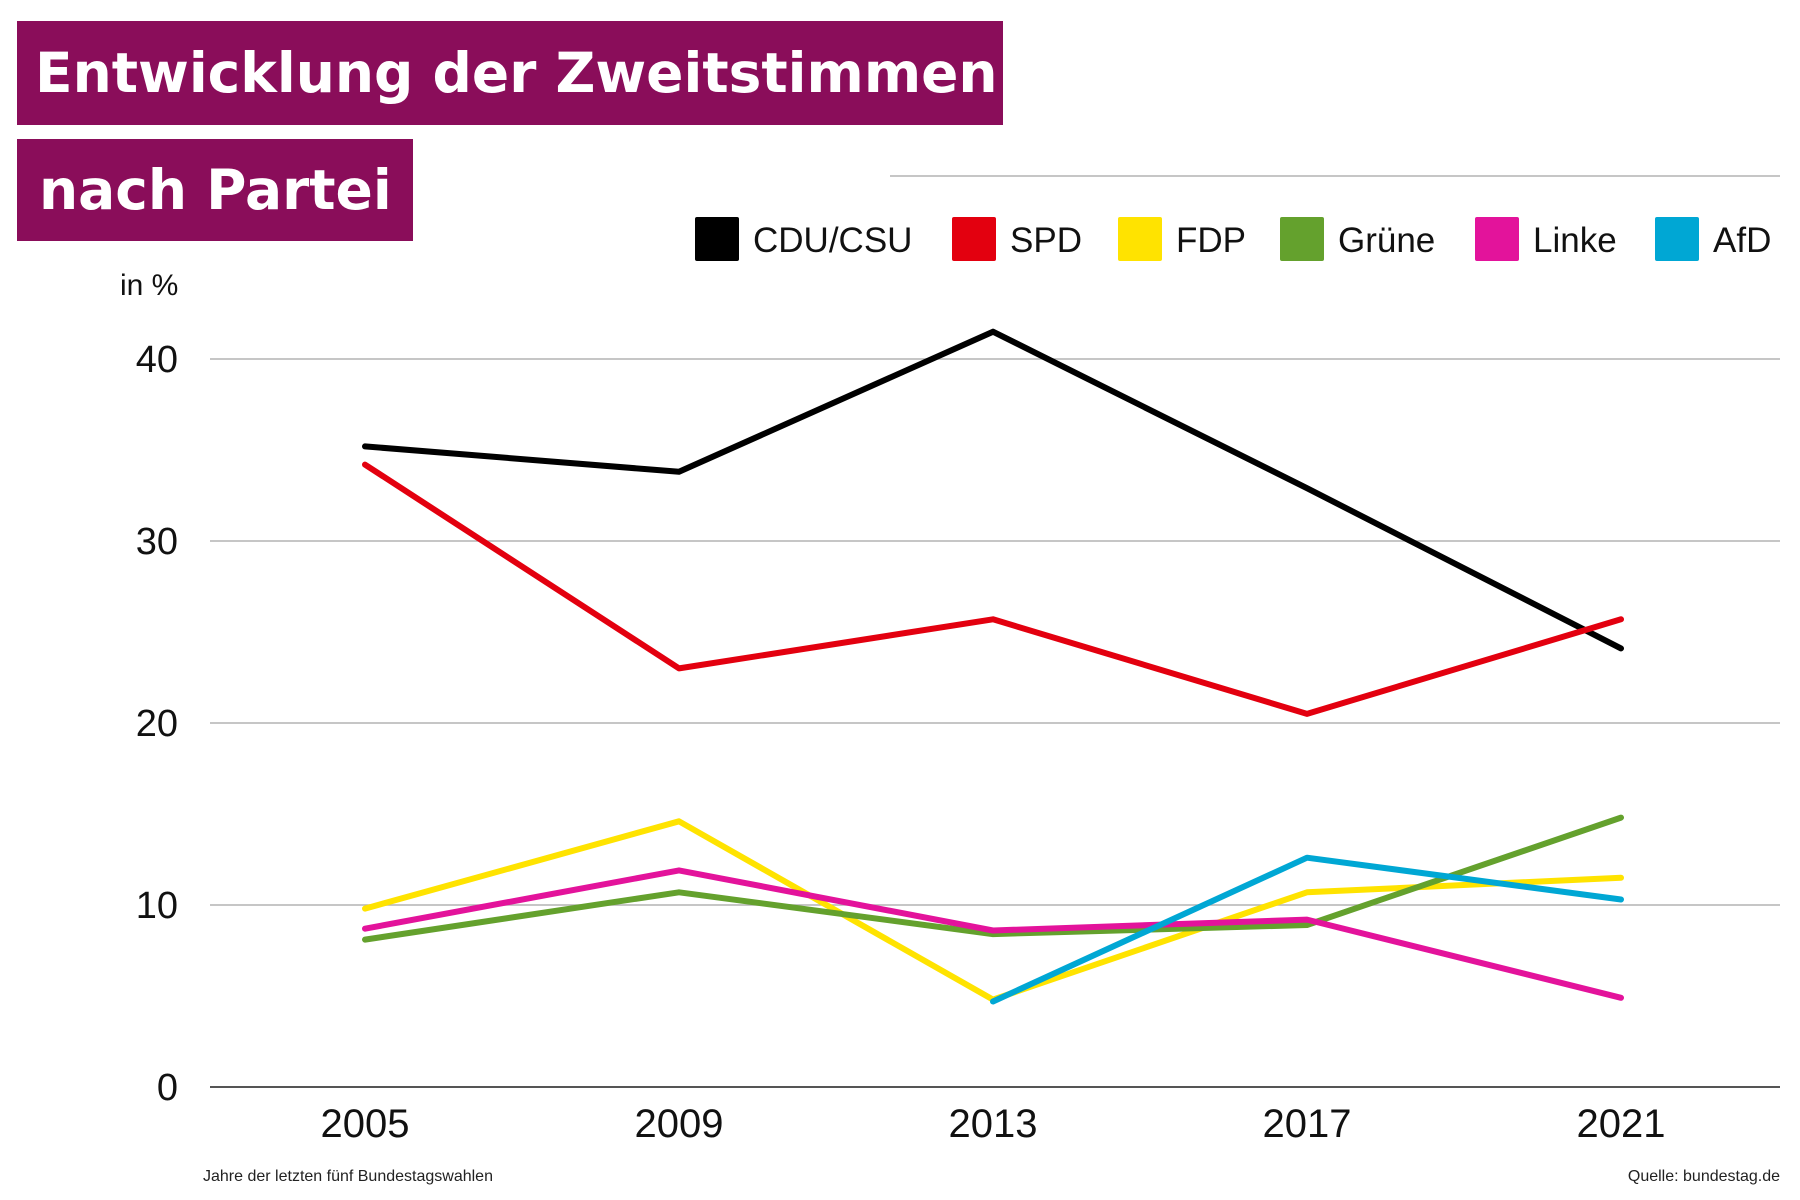 This screenshot has width=1800, height=1200. I want to click on series-line-afd, so click(1307, 929).